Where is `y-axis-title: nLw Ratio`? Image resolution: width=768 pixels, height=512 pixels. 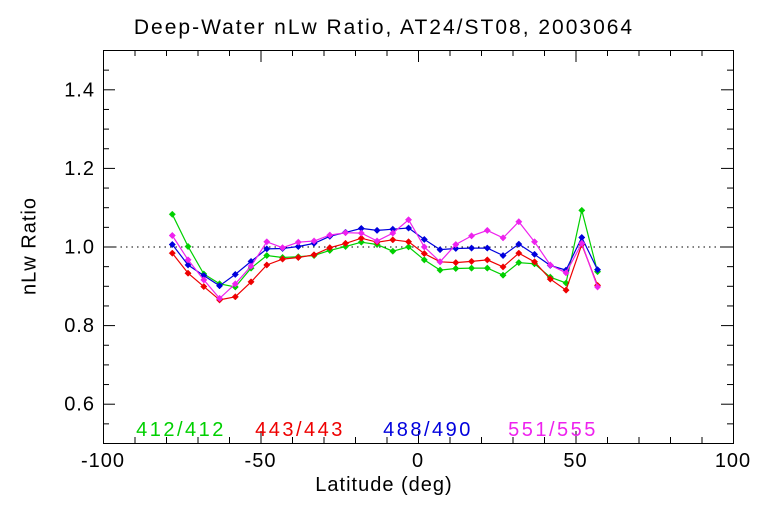 y-axis-title: nLw Ratio is located at coordinates (29, 246).